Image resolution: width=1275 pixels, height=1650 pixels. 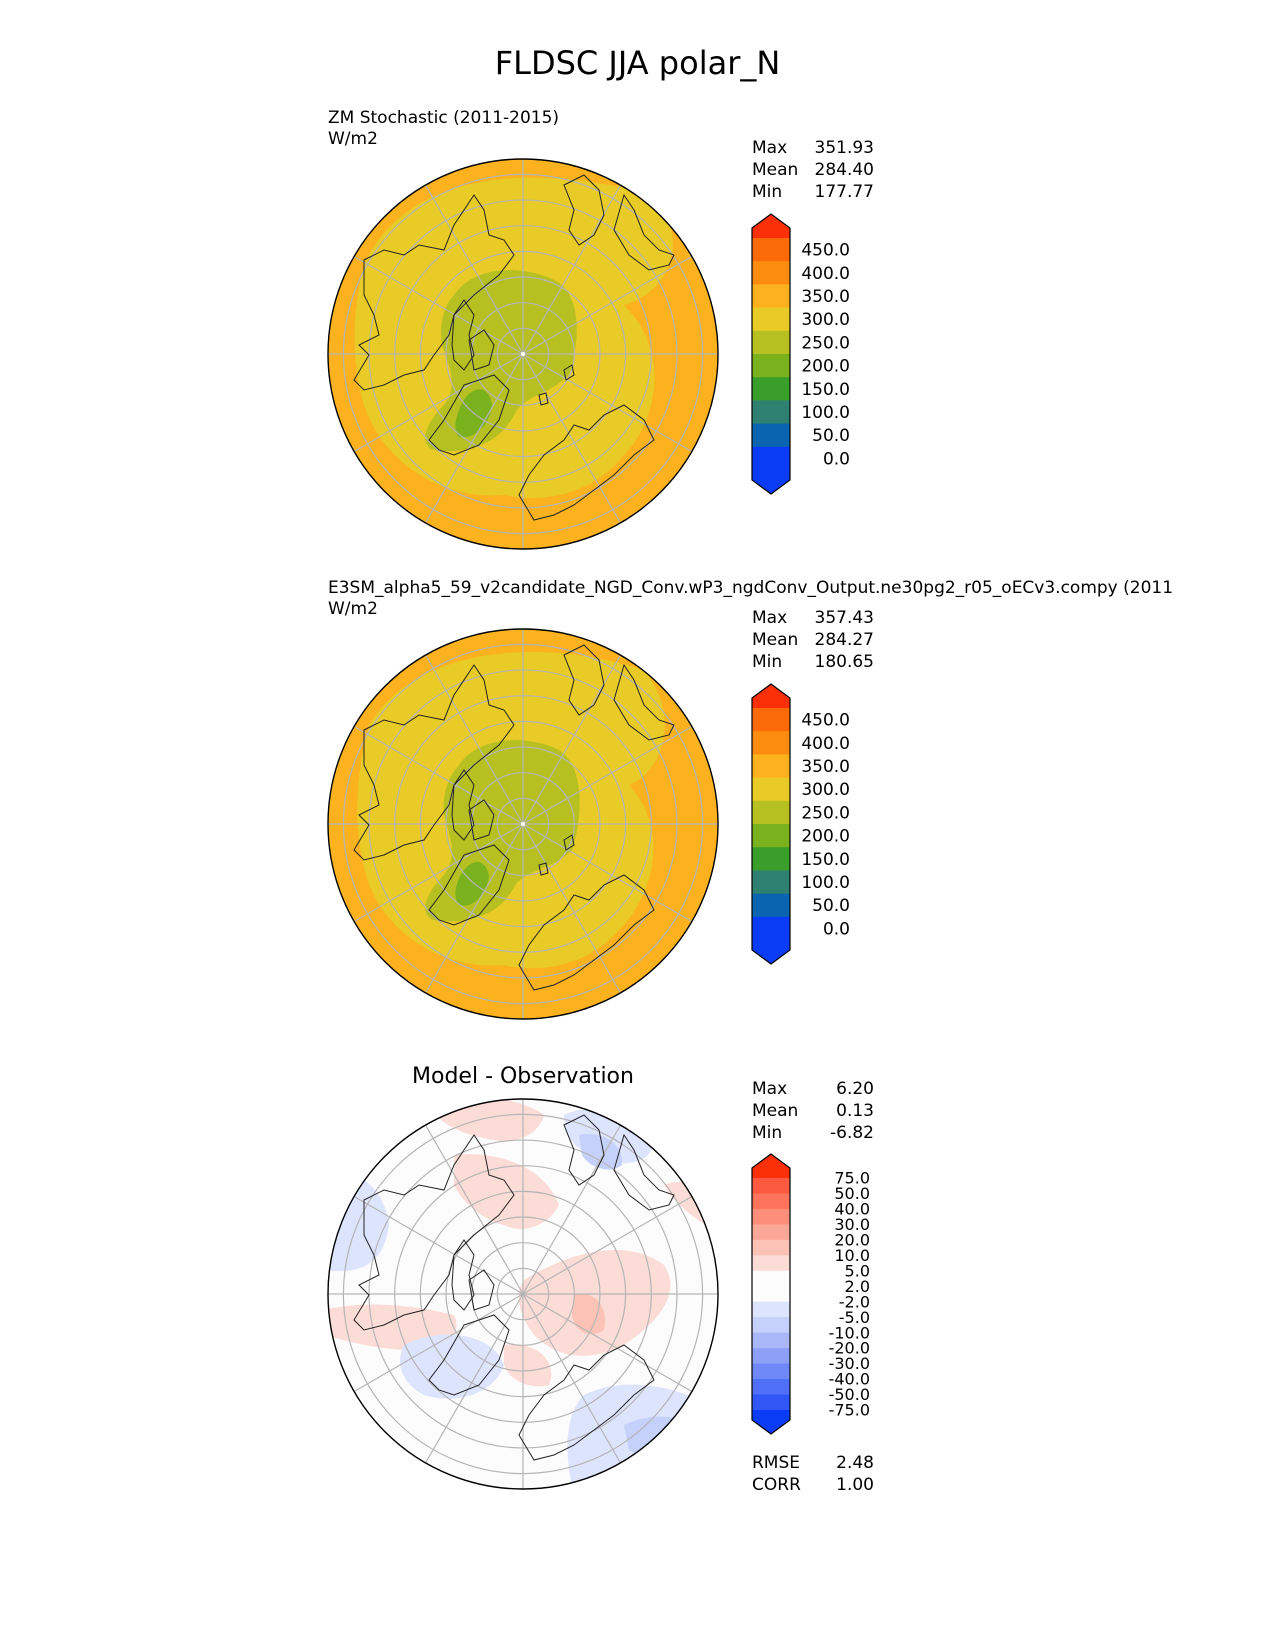 What do you see at coordinates (844, 148) in the screenshot?
I see `stat-max: 351.93` at bounding box center [844, 148].